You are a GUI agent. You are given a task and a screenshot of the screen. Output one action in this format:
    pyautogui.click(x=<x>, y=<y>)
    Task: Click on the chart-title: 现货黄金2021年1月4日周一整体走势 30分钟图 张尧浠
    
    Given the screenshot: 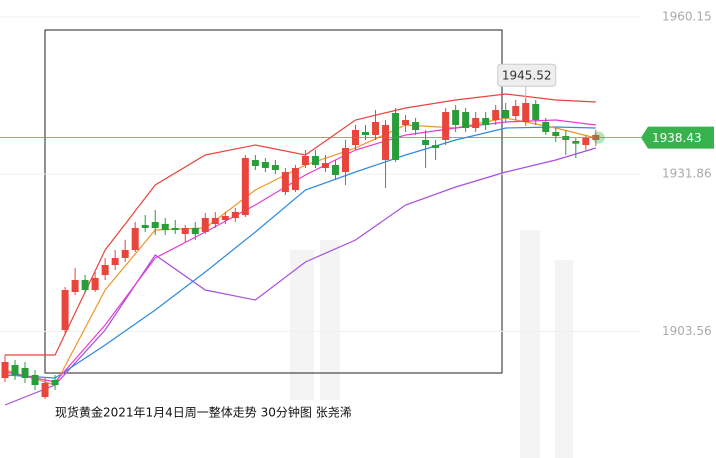 What is the action you would take?
    pyautogui.click(x=203, y=412)
    